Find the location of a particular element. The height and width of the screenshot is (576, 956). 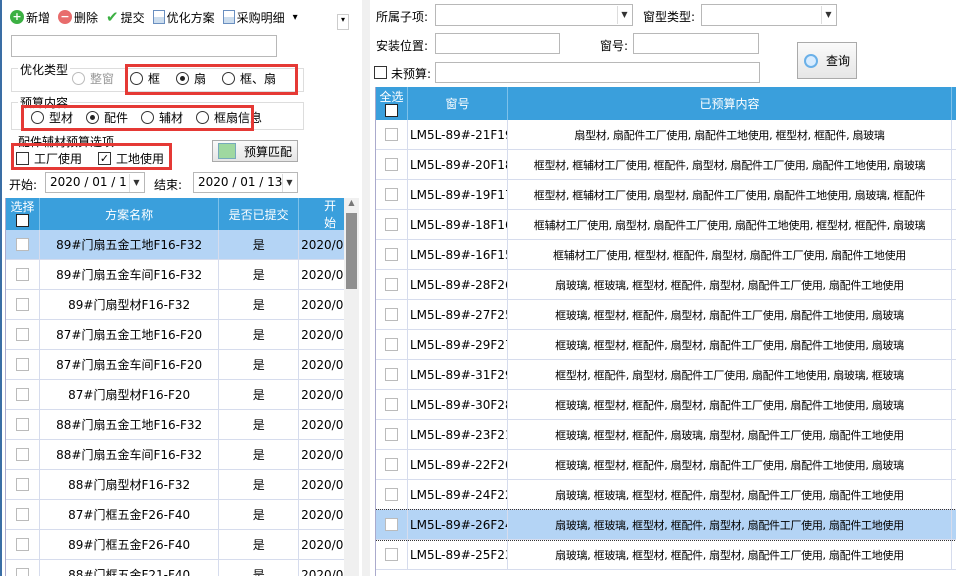

scrollbar: ▲ is located at coordinates (351, 387).